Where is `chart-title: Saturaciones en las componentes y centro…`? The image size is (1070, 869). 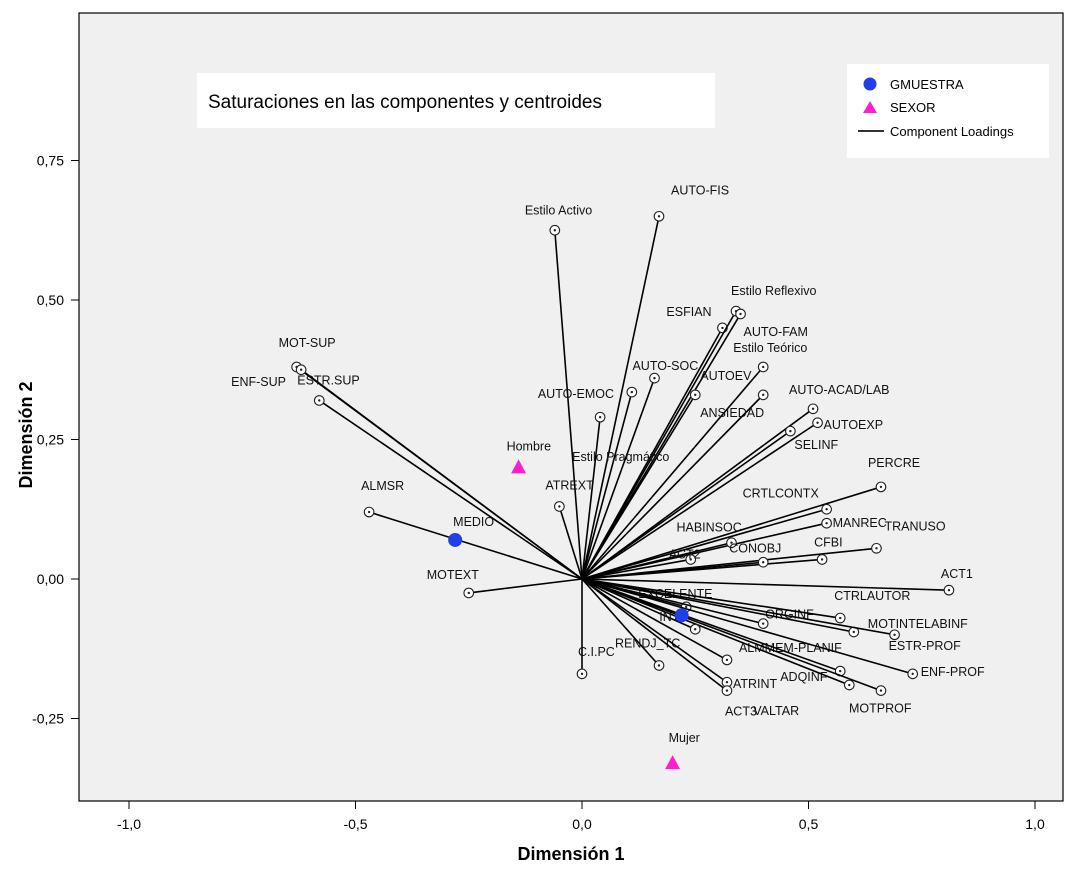
chart-title: Saturaciones en las componentes y centro… is located at coordinates (405, 102).